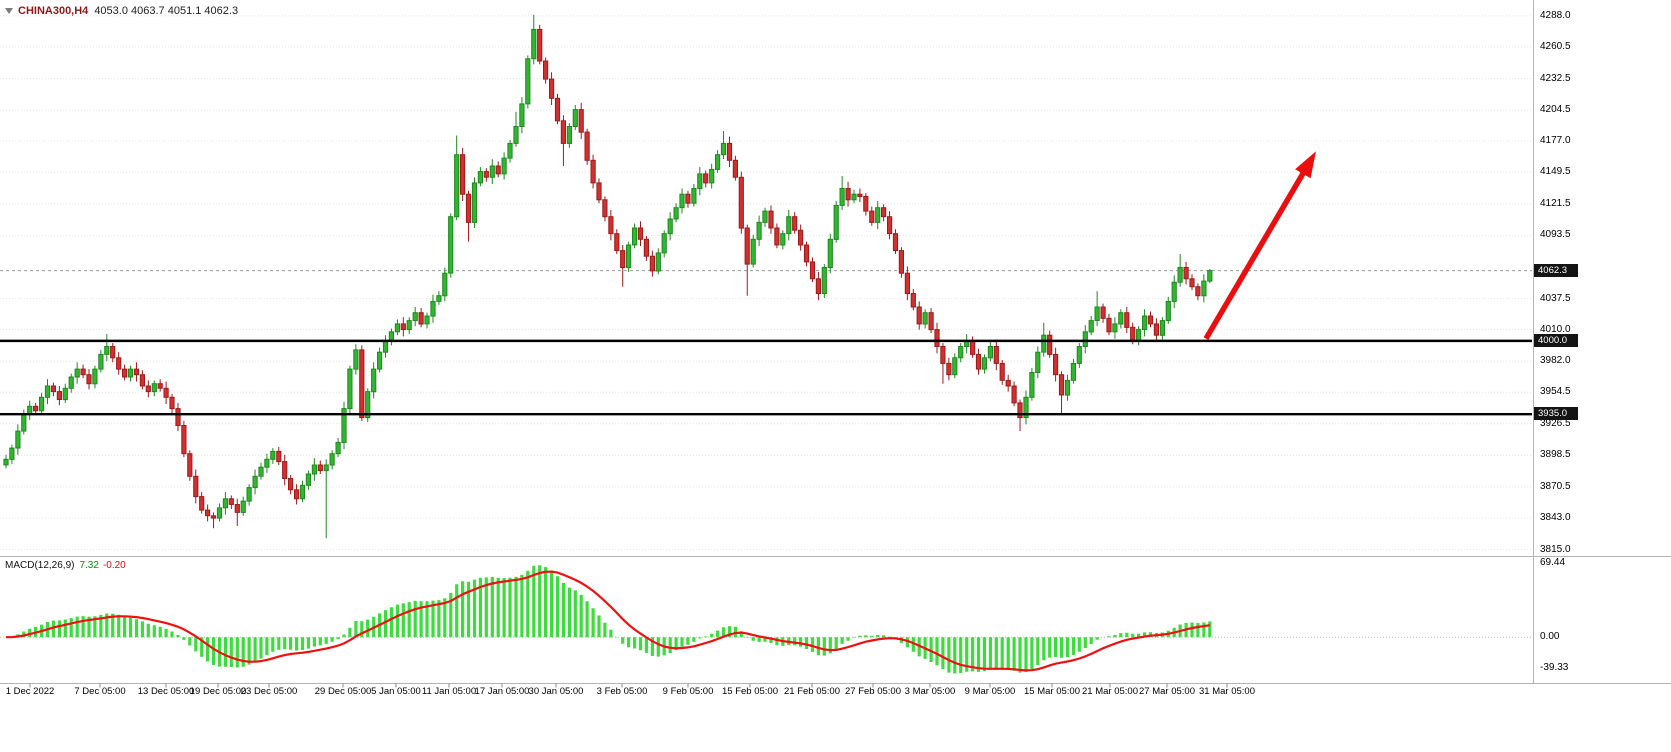  I want to click on time-axis-label: 17 Jan 05:00, so click(502, 691).